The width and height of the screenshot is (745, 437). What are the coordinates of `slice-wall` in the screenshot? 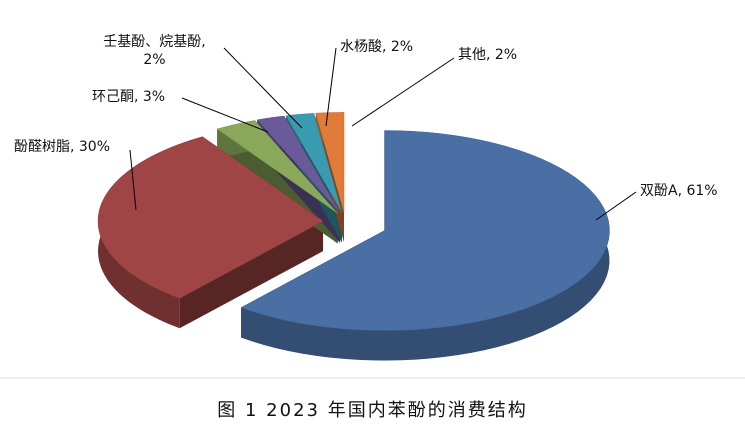 It's located at (251, 275).